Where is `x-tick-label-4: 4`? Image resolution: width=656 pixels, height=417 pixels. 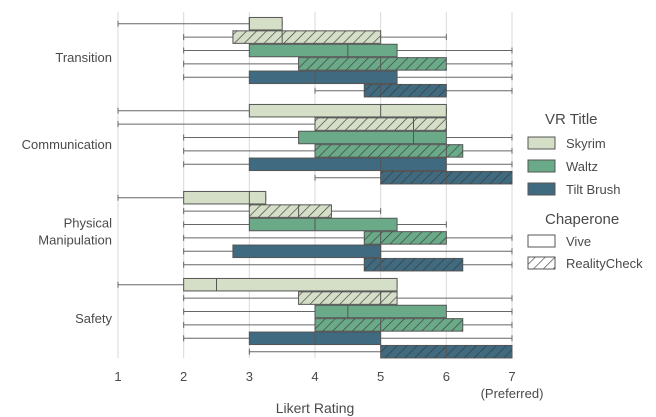
x-tick-label-4: 4 is located at coordinates (314, 376).